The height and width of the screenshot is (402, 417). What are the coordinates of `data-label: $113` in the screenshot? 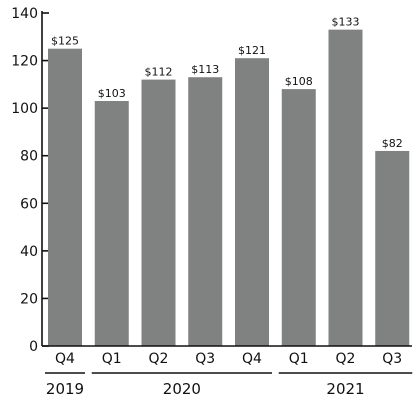 It's located at (205, 69).